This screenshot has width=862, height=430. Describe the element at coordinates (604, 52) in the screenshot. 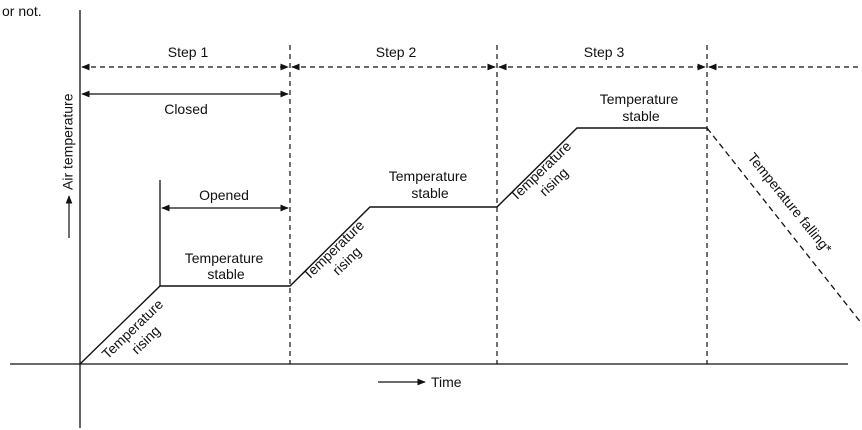

I see `step-3-label: Step 3` at that location.